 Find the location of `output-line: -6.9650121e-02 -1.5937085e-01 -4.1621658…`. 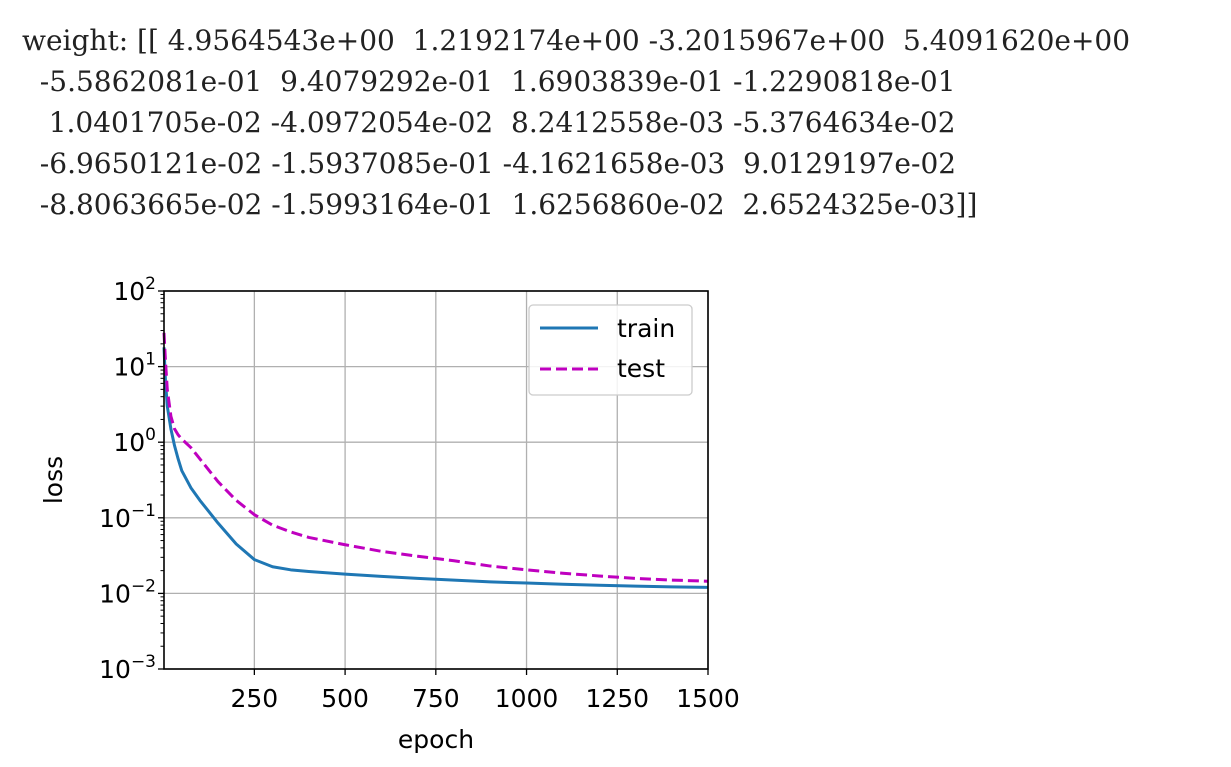

output-line: -6.9650121e-02 -1.5937085e-01 -4.1621658… is located at coordinates (489, 163).